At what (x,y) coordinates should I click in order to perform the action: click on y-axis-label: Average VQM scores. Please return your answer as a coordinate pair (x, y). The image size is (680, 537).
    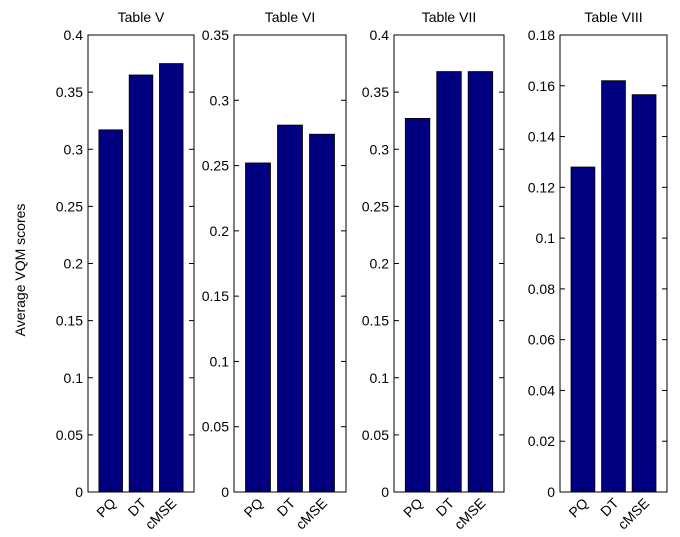
    Looking at the image, I should click on (20, 270).